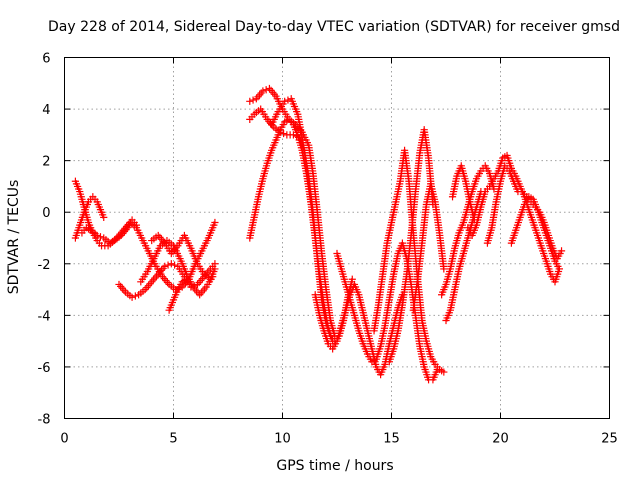 This screenshot has width=640, height=480. What do you see at coordinates (282, 439) in the screenshot?
I see `x-tick-label: 10` at bounding box center [282, 439].